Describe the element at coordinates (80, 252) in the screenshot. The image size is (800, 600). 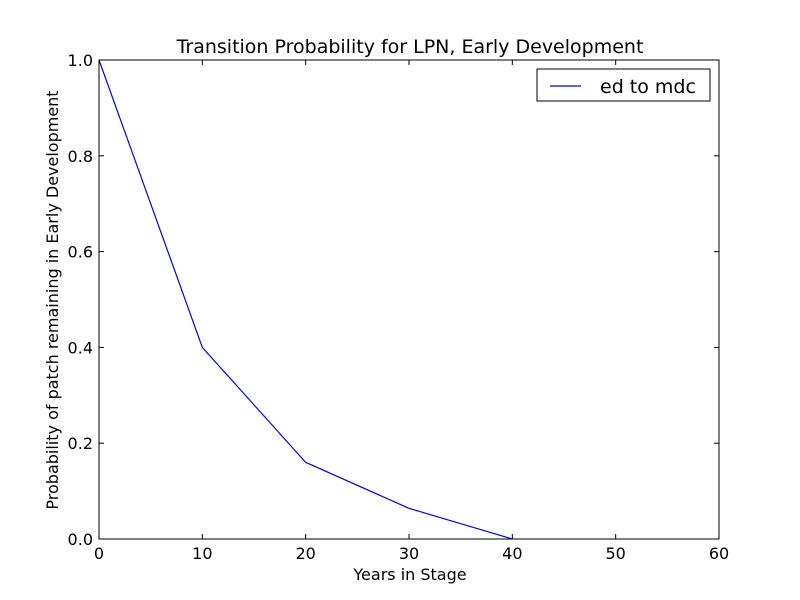
I see `y-tick-label: 0.6` at that location.